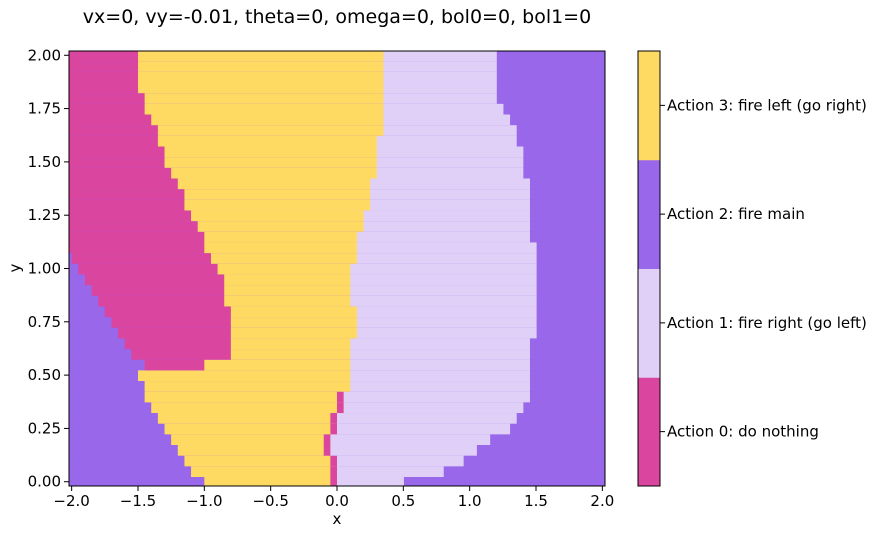 Image resolution: width=888 pixels, height=533 pixels. I want to click on x-axis-label: x, so click(337, 519).